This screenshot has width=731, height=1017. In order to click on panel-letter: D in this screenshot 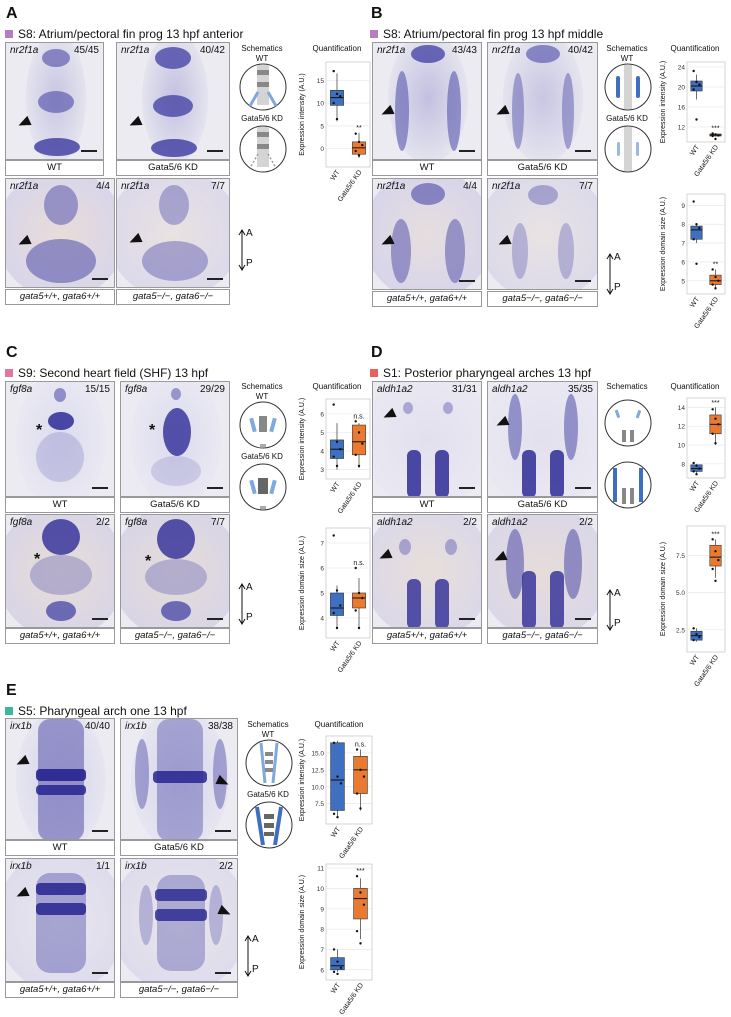, I will do `click(377, 352)`.